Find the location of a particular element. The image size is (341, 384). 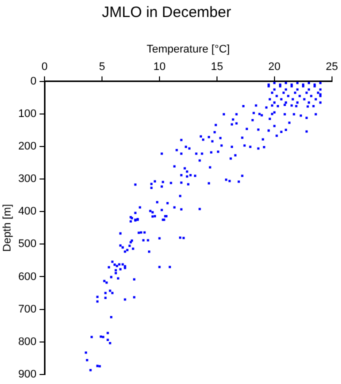

chart-title: JMLO in December is located at coordinates (167, 13).